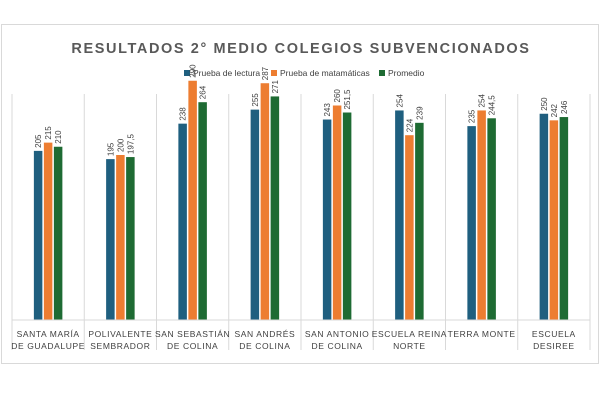 This screenshot has width=600, height=400. Describe the element at coordinates (120, 145) in the screenshot. I see `data-label: 200` at that location.